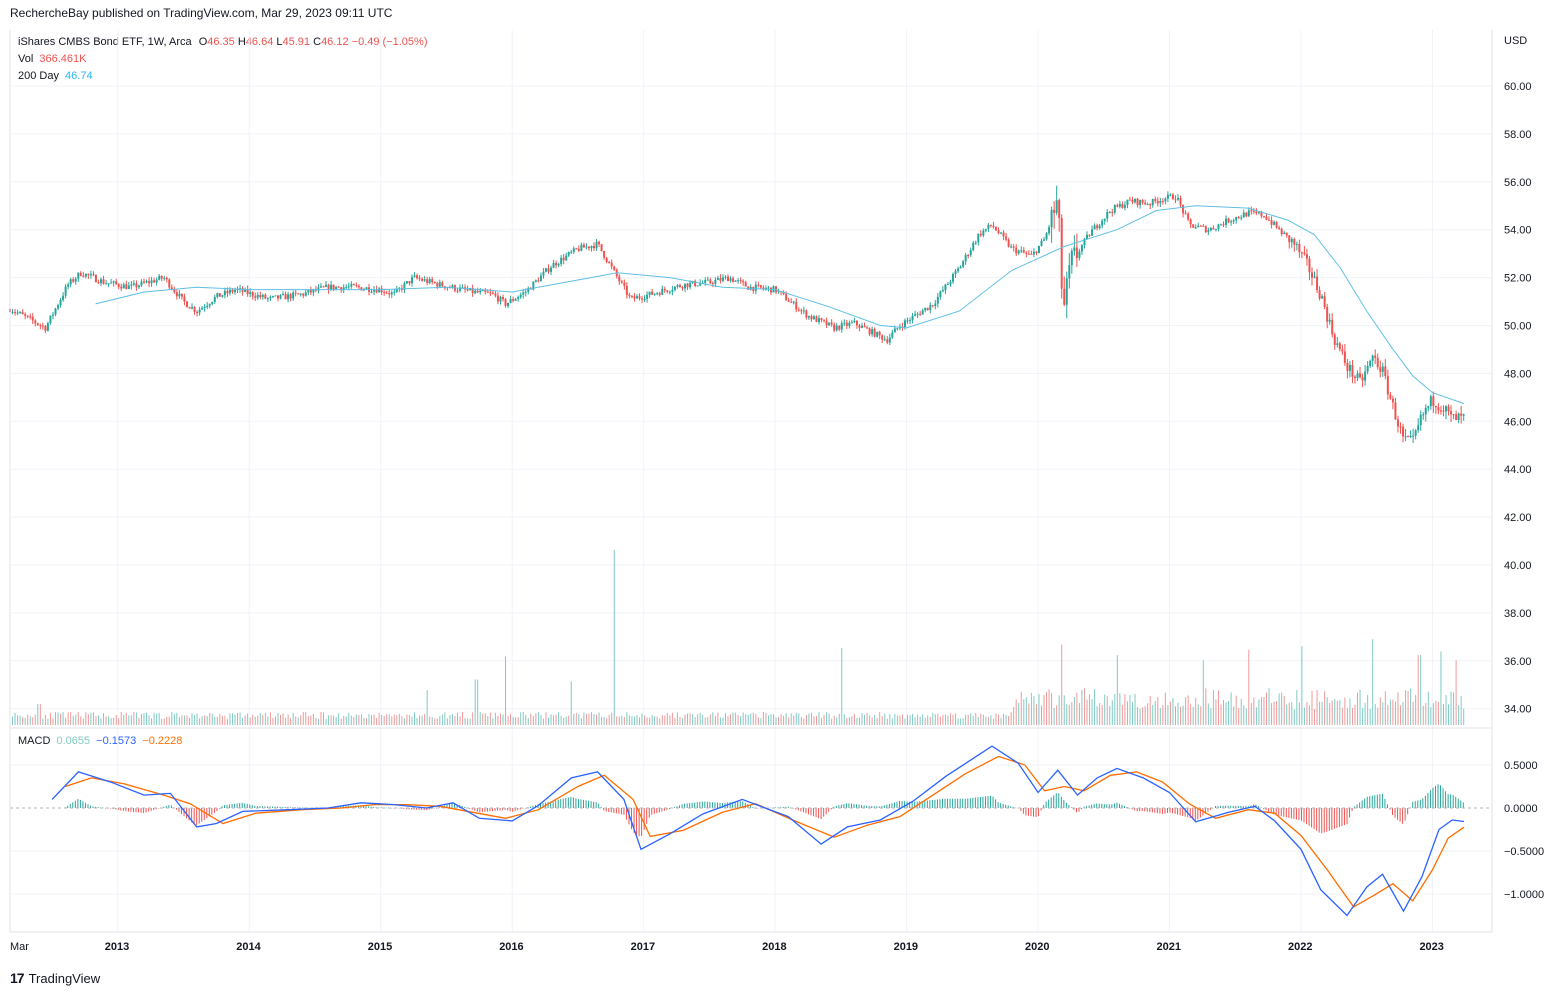 Image resolution: width=1566 pixels, height=997 pixels. Describe the element at coordinates (64, 978) in the screenshot. I see `brand-name: TradingView` at that location.